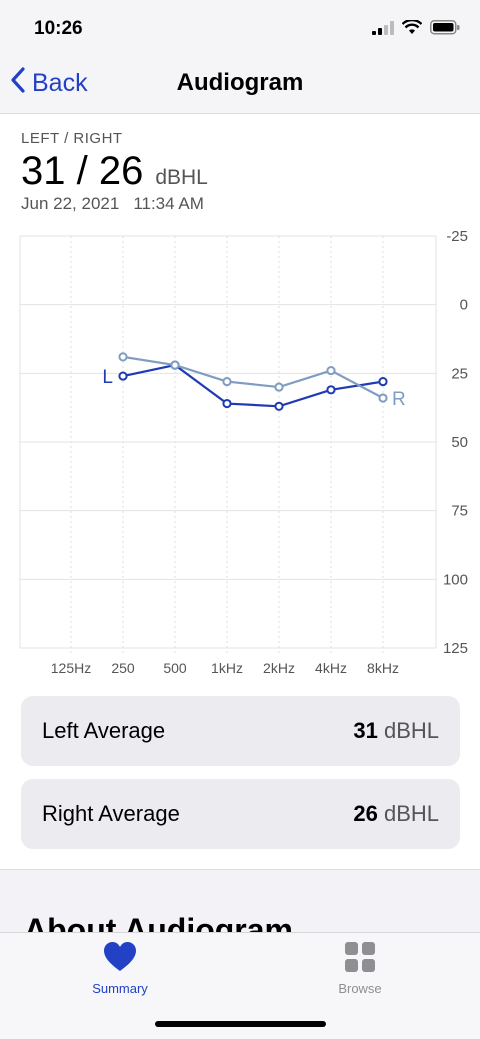 This screenshot has height=1039, width=480. What do you see at coordinates (455, 579) in the screenshot?
I see `y-tick-label: 100` at bounding box center [455, 579].